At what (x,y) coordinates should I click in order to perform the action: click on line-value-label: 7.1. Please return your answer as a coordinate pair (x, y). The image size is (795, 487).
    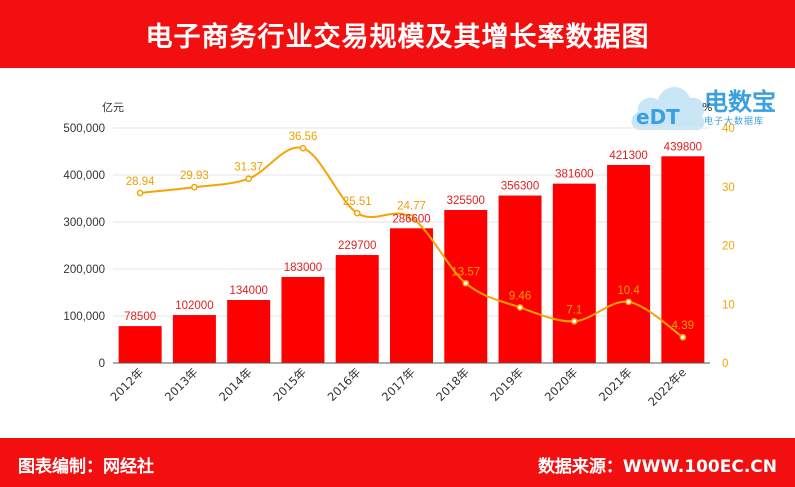
    Looking at the image, I should click on (574, 310).